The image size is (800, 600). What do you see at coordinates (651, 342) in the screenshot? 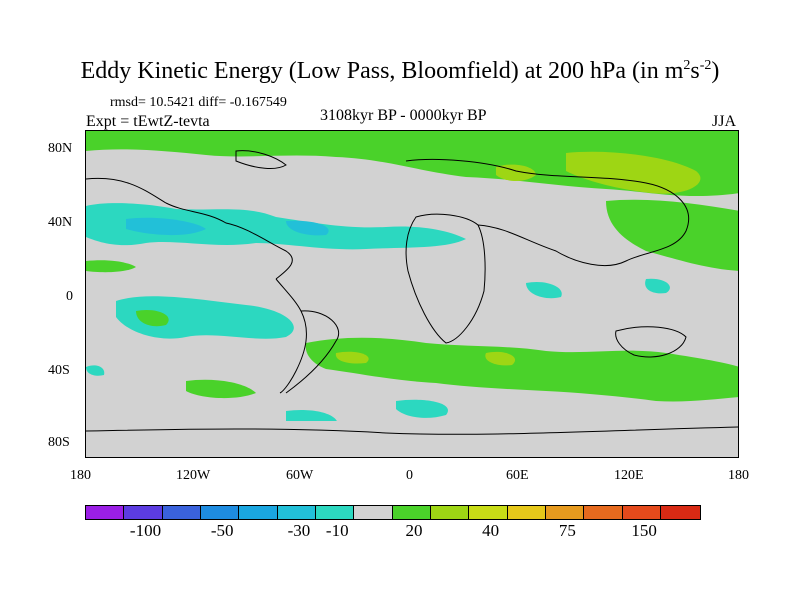
I see `australia-coast` at bounding box center [651, 342].